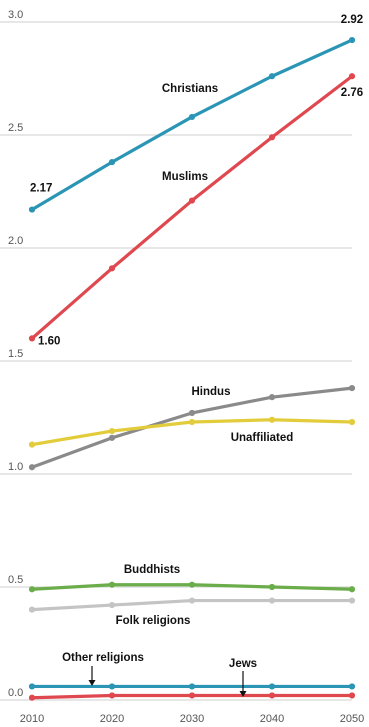 Image resolution: width=369 pixels, height=727 pixels. I want to click on point-other-religions-2030, so click(192, 686).